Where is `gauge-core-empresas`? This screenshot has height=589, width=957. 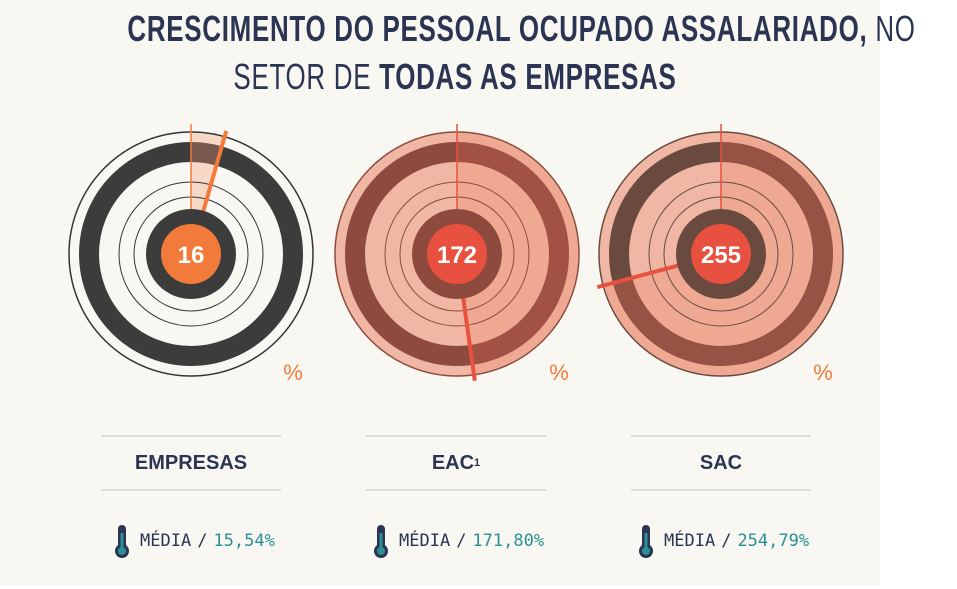
gauge-core-empresas is located at coordinates (191, 254).